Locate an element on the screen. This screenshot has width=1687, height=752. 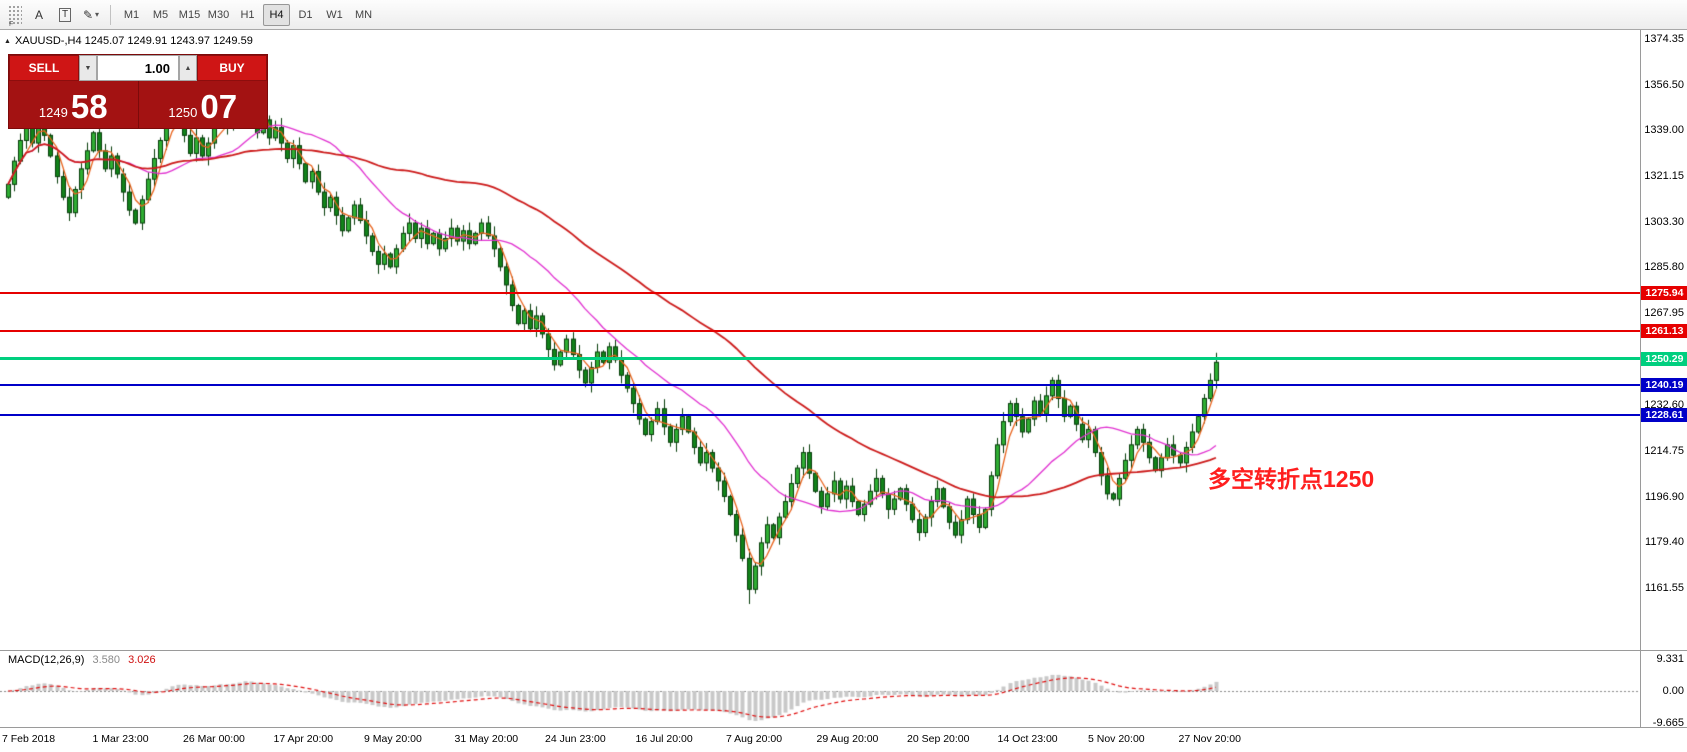
price-line-badge: 1250.29 is located at coordinates (1664, 358).